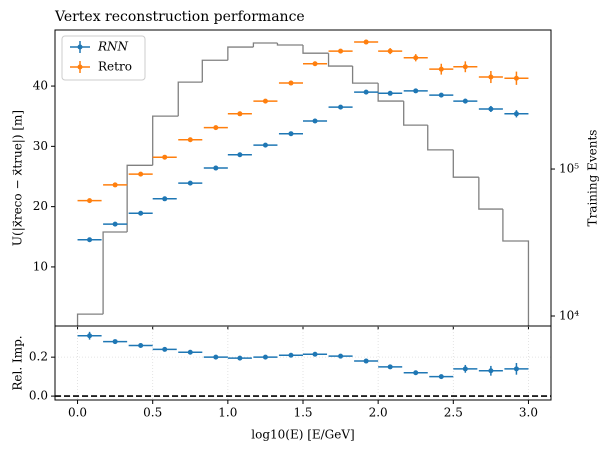 The image size is (610, 452). Describe the element at coordinates (18, 178) in the screenshot. I see `y-axis-label: U(|x⃗reco − x⃗true|) [m]` at that location.